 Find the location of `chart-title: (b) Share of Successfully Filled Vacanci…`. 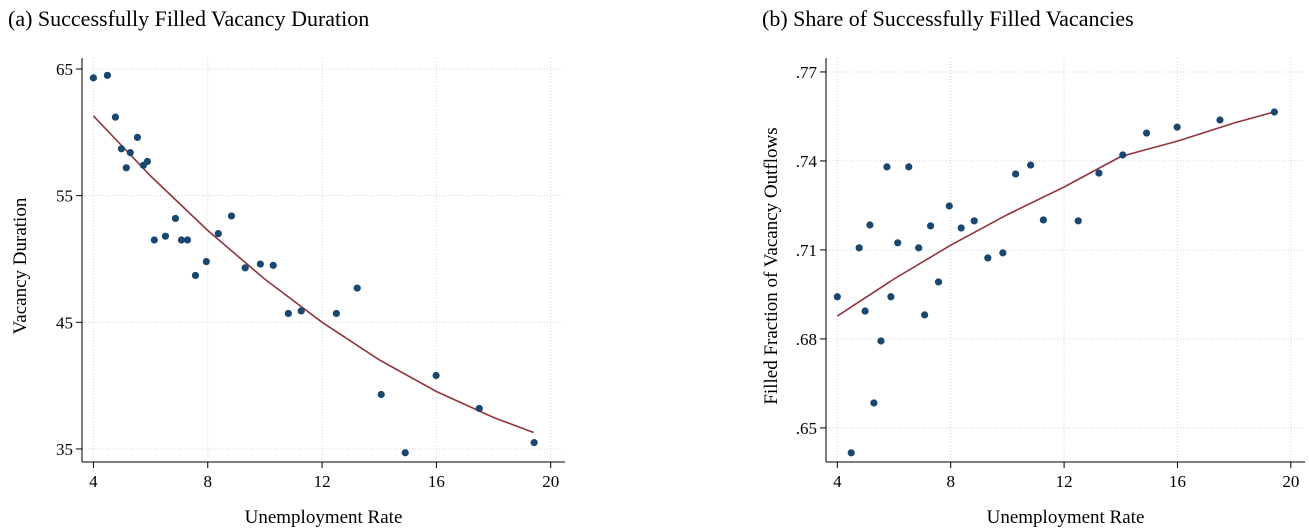

chart-title: (b) Share of Successfully Filled Vacanci… is located at coordinates (948, 18).